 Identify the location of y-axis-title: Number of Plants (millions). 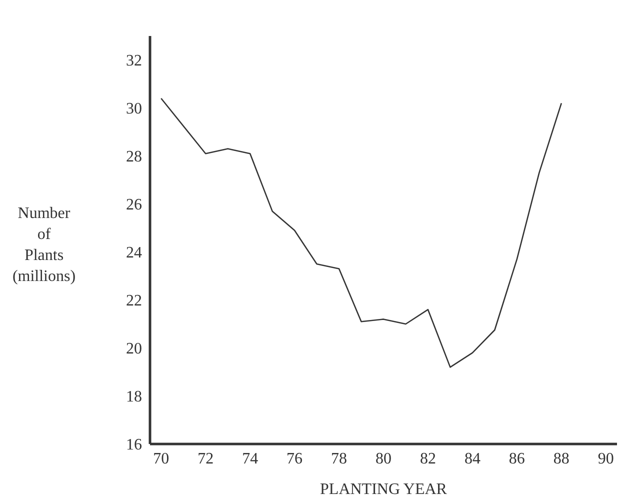
(44, 245).